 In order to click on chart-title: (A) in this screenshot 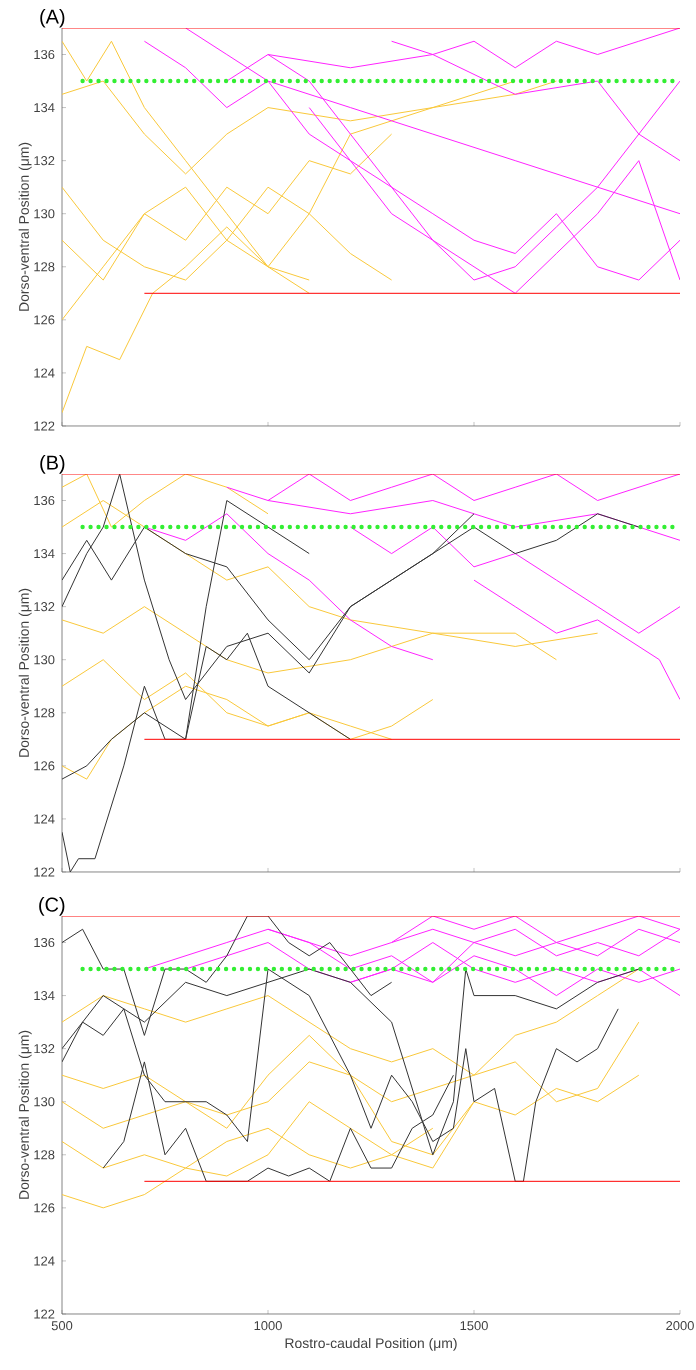, I will do `click(52, 18)`.